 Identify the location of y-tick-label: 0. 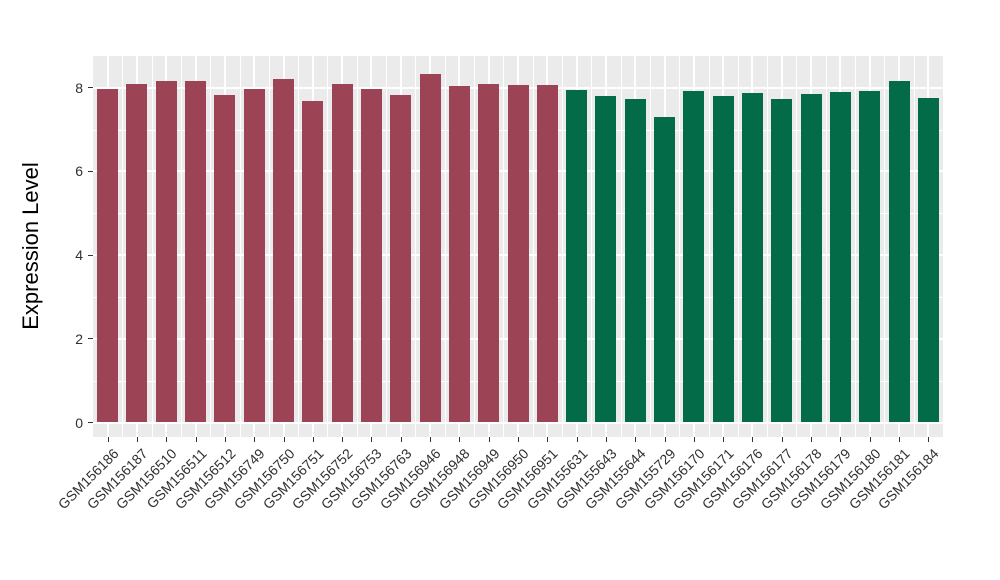
(79, 422).